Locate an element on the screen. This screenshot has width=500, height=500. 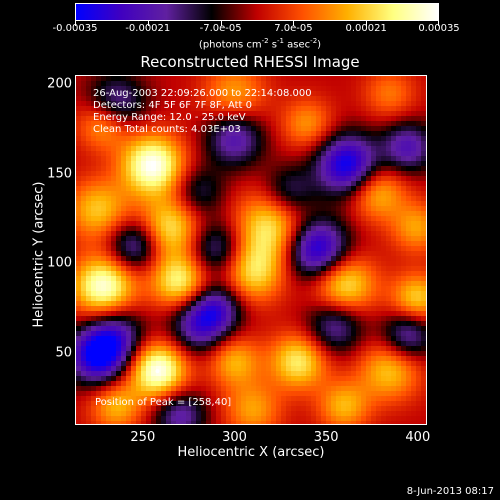
peak-marker is located at coordinates (157, 371).